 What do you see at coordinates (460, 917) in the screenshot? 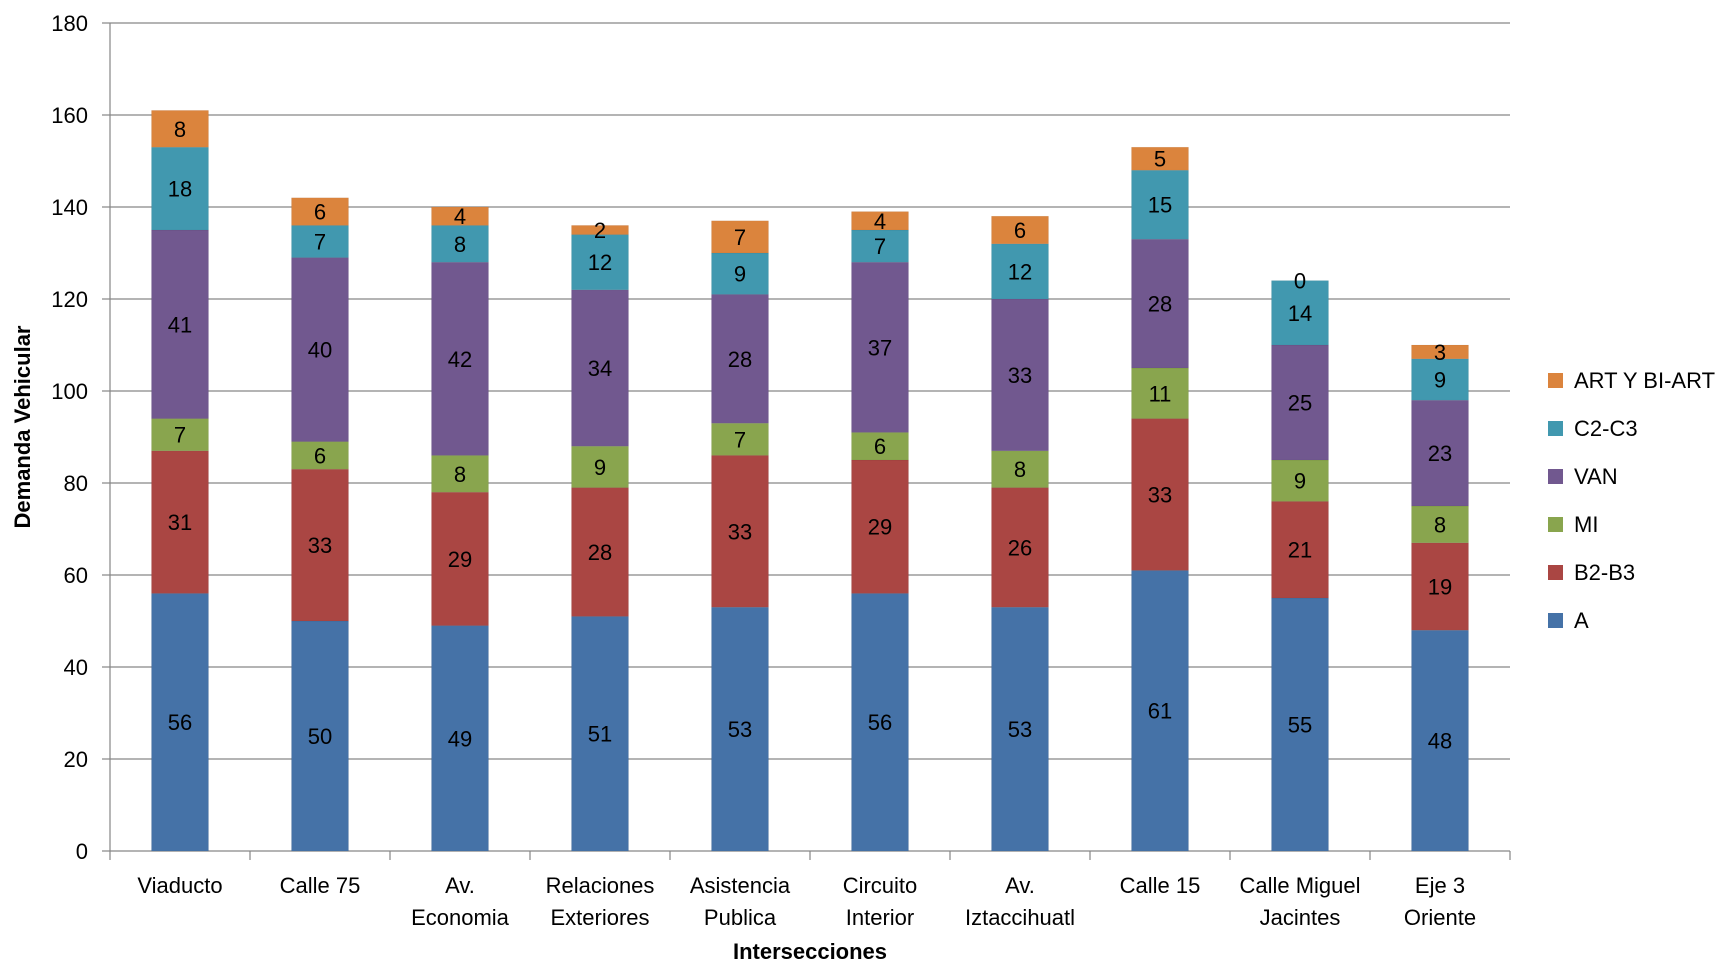
I see `x-tick-label: Economia` at bounding box center [460, 917].